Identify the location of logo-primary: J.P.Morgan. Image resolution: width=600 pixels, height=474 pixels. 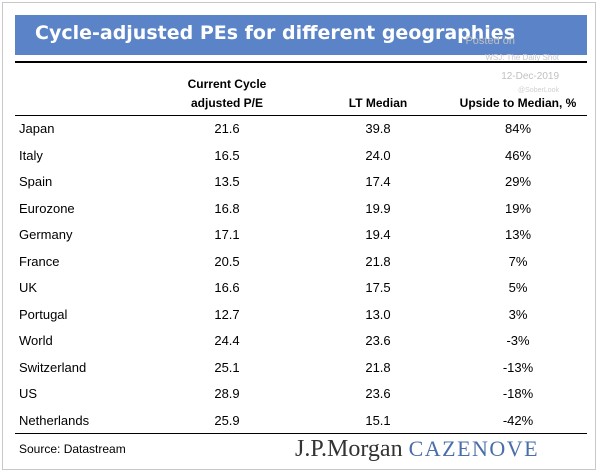
(349, 449).